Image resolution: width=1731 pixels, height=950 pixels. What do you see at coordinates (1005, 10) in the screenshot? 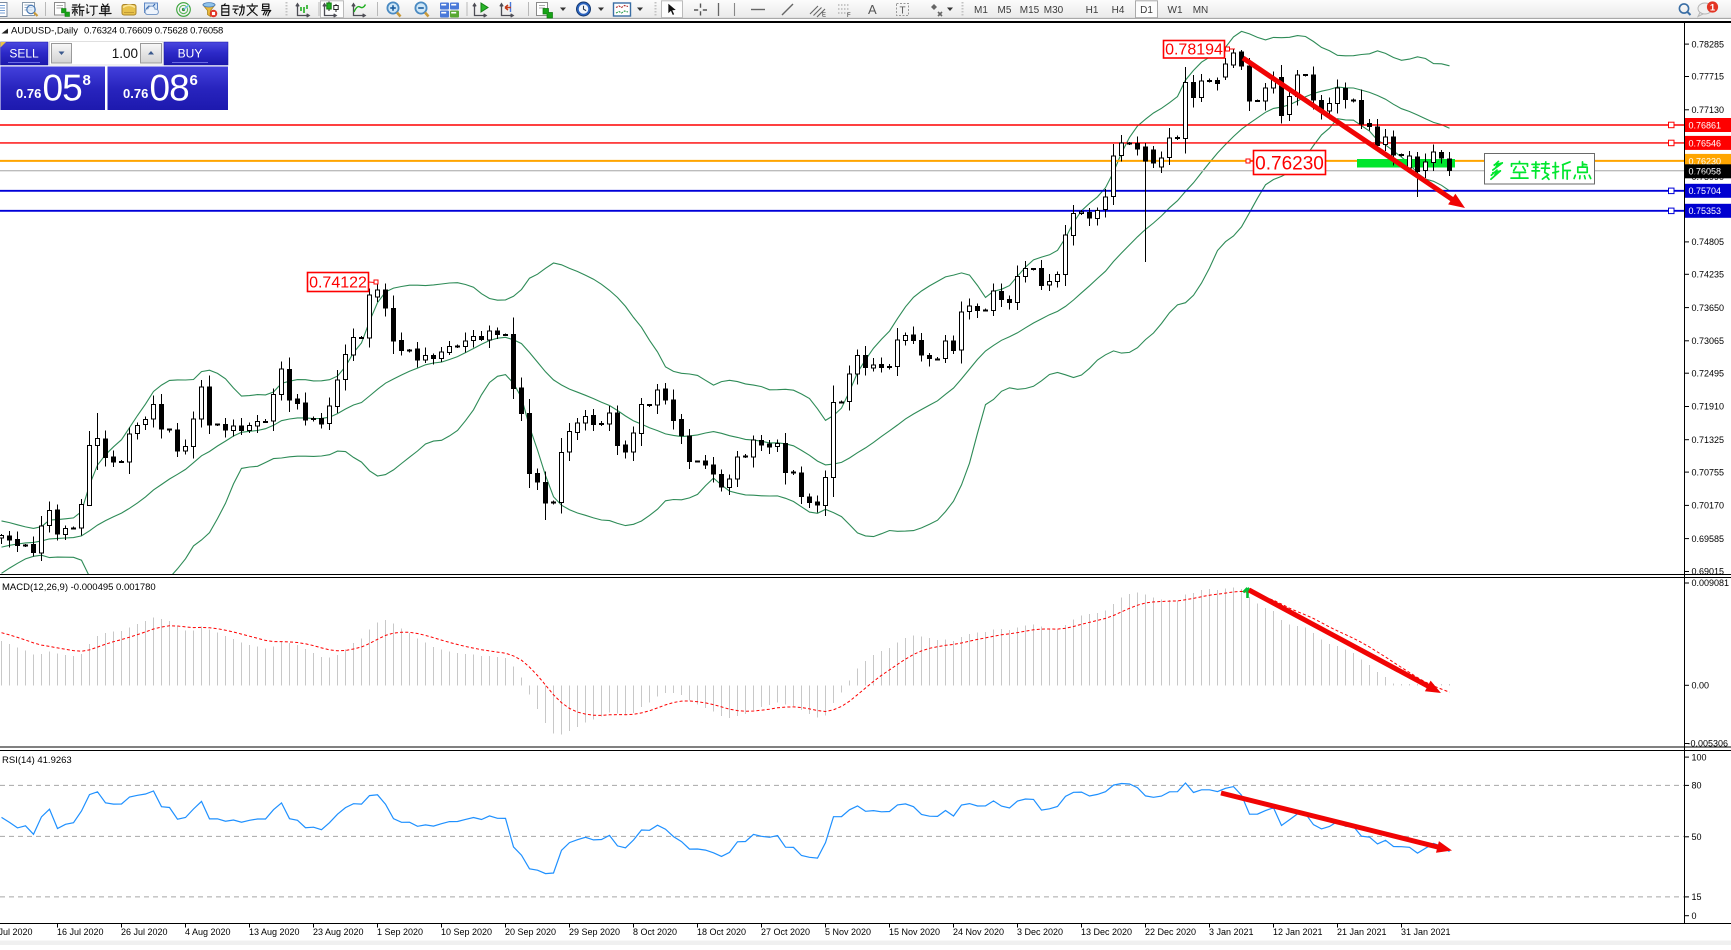
I see `svg-text: M5` at bounding box center [1005, 10].